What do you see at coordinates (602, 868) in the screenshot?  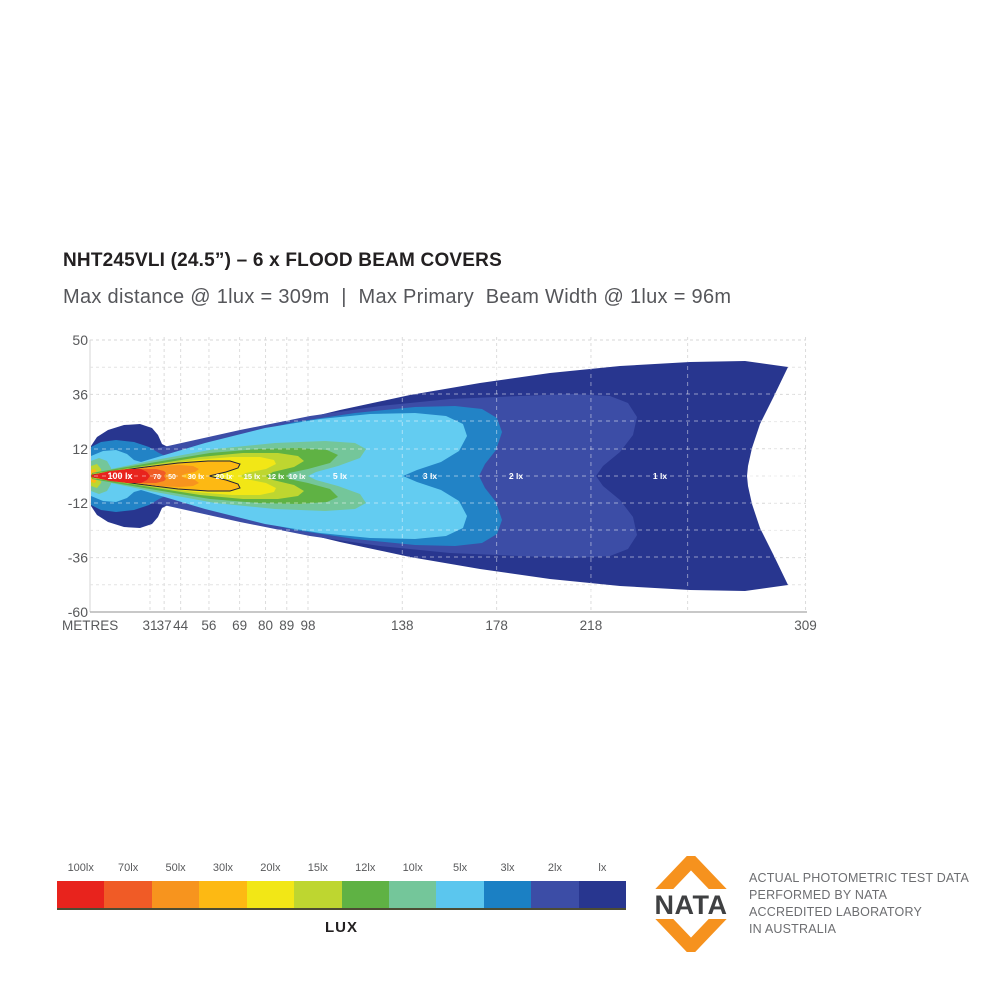 I see `legend-item-label: lx` at bounding box center [602, 868].